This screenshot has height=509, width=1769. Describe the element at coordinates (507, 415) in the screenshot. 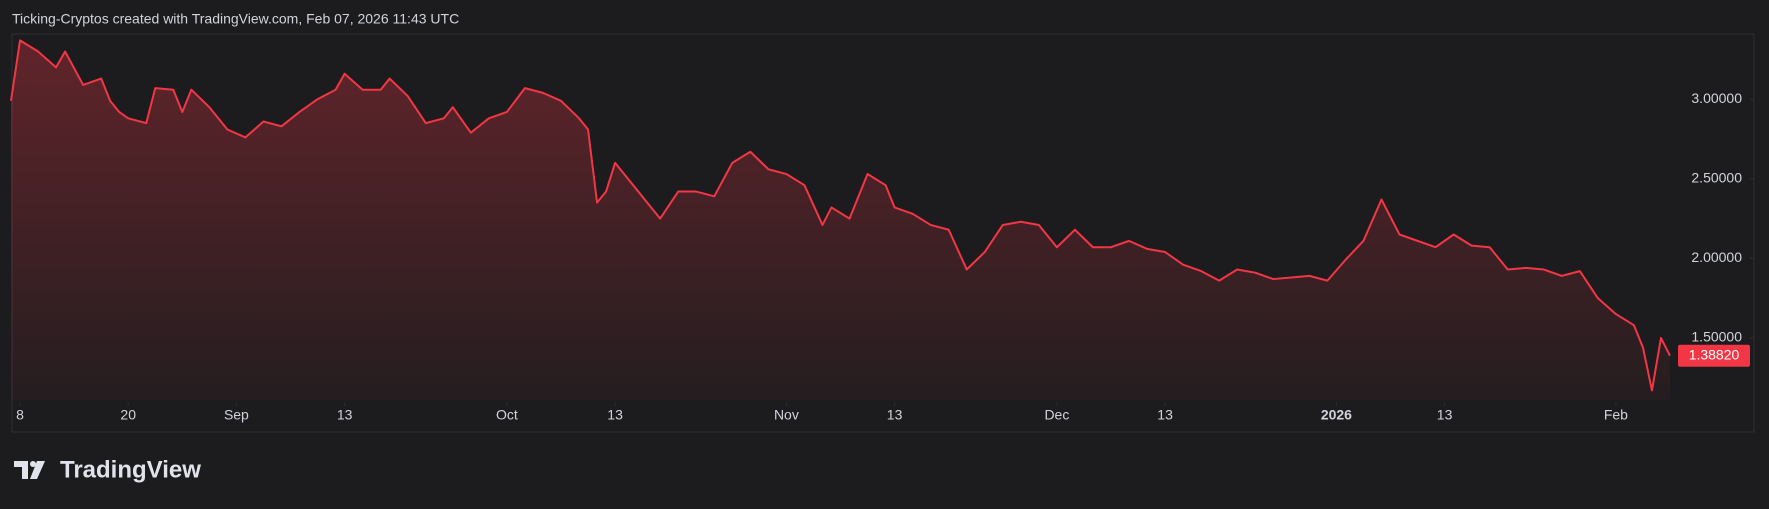

I see `x-tick-label: Oct` at that location.